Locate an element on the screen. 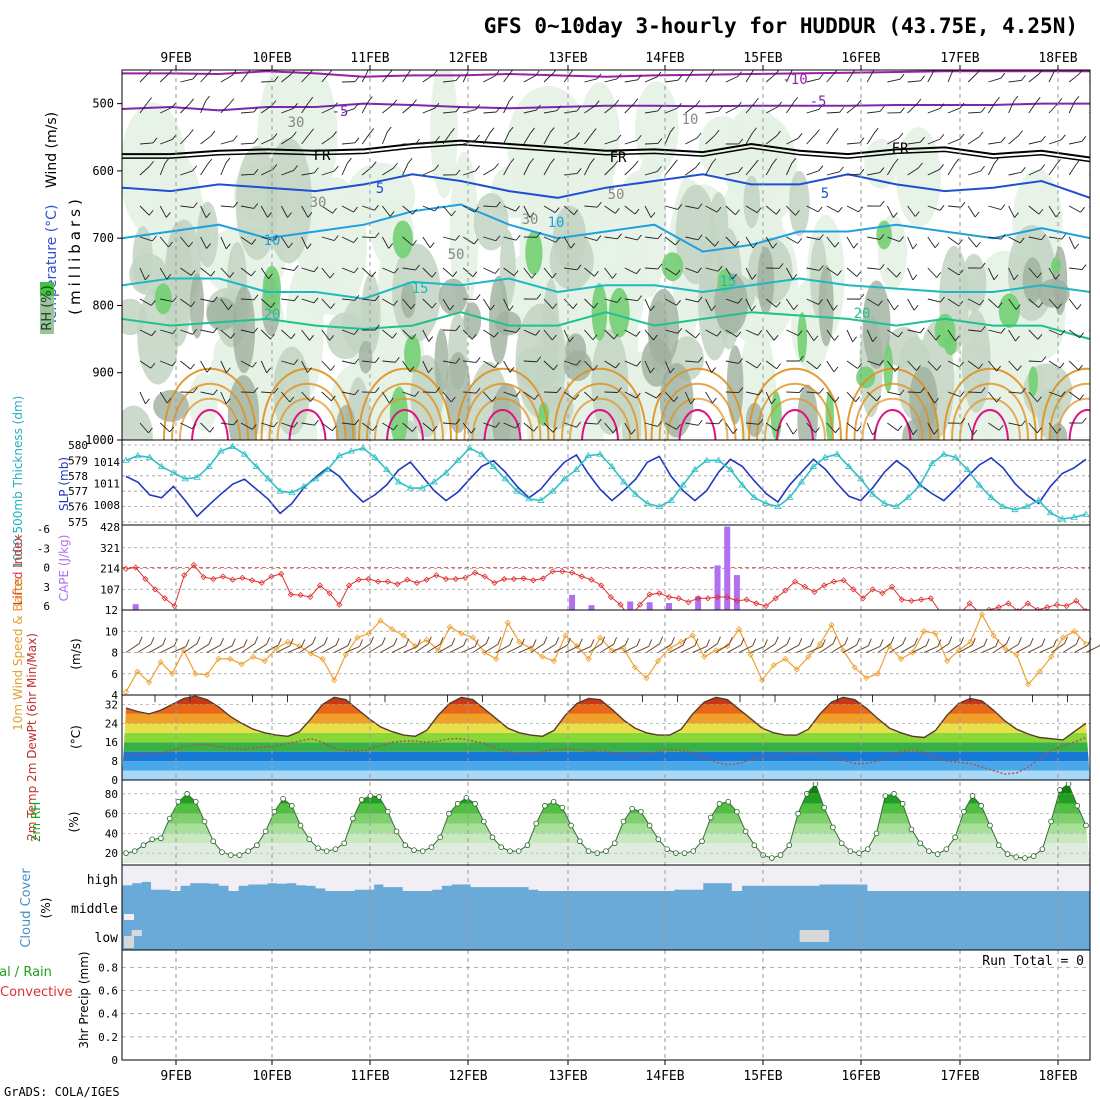 Image resolution: width=1100 pixels, height=1100 pixels. rh-area-dark is located at coordinates (1032, 280).